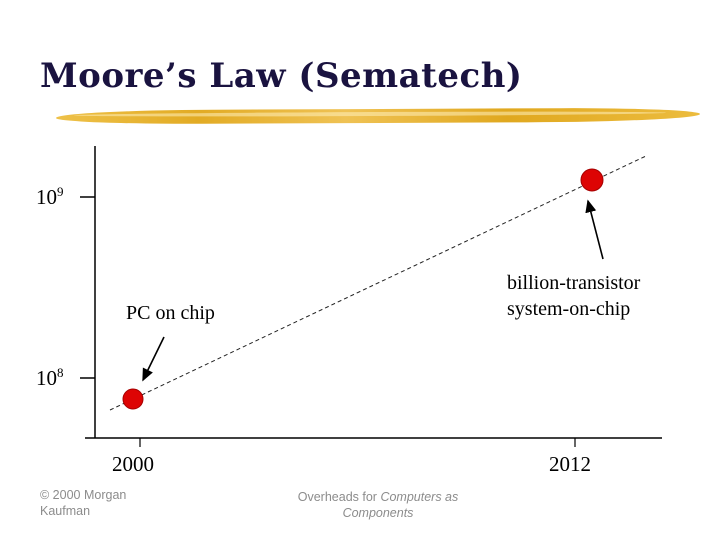  I want to click on footer-copyright-line2: Kaufman, so click(65, 511).